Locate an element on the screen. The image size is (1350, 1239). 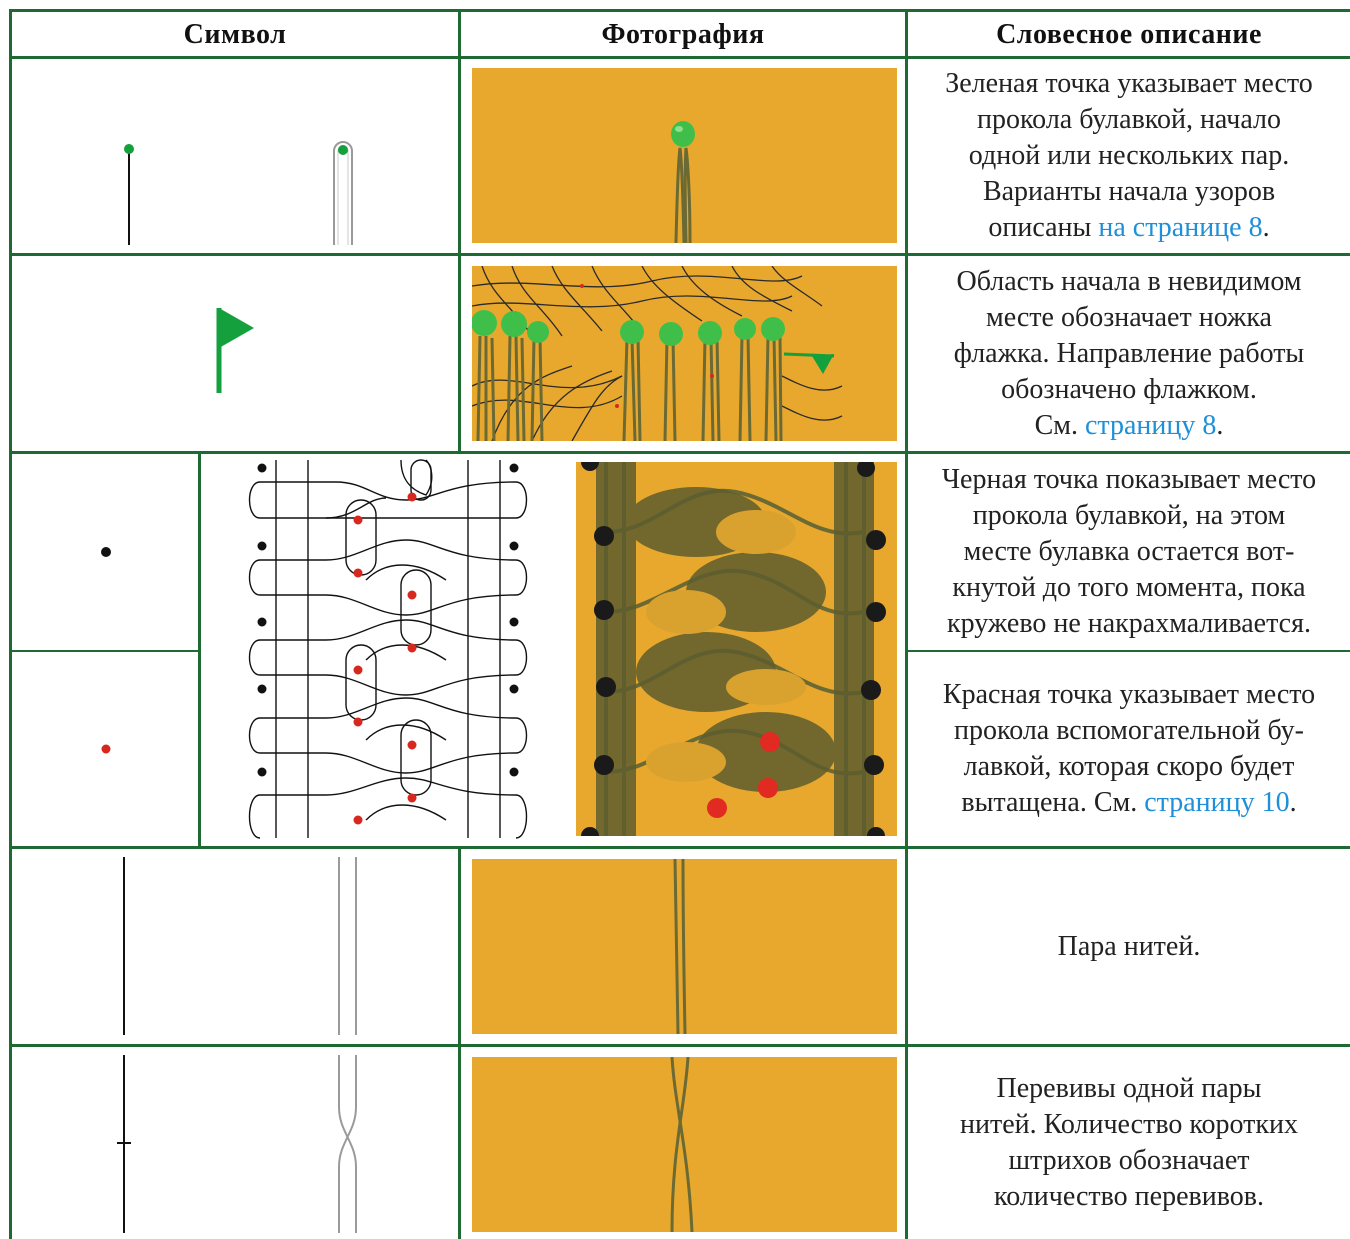
flag-start-photo is located at coordinates (684, 353).